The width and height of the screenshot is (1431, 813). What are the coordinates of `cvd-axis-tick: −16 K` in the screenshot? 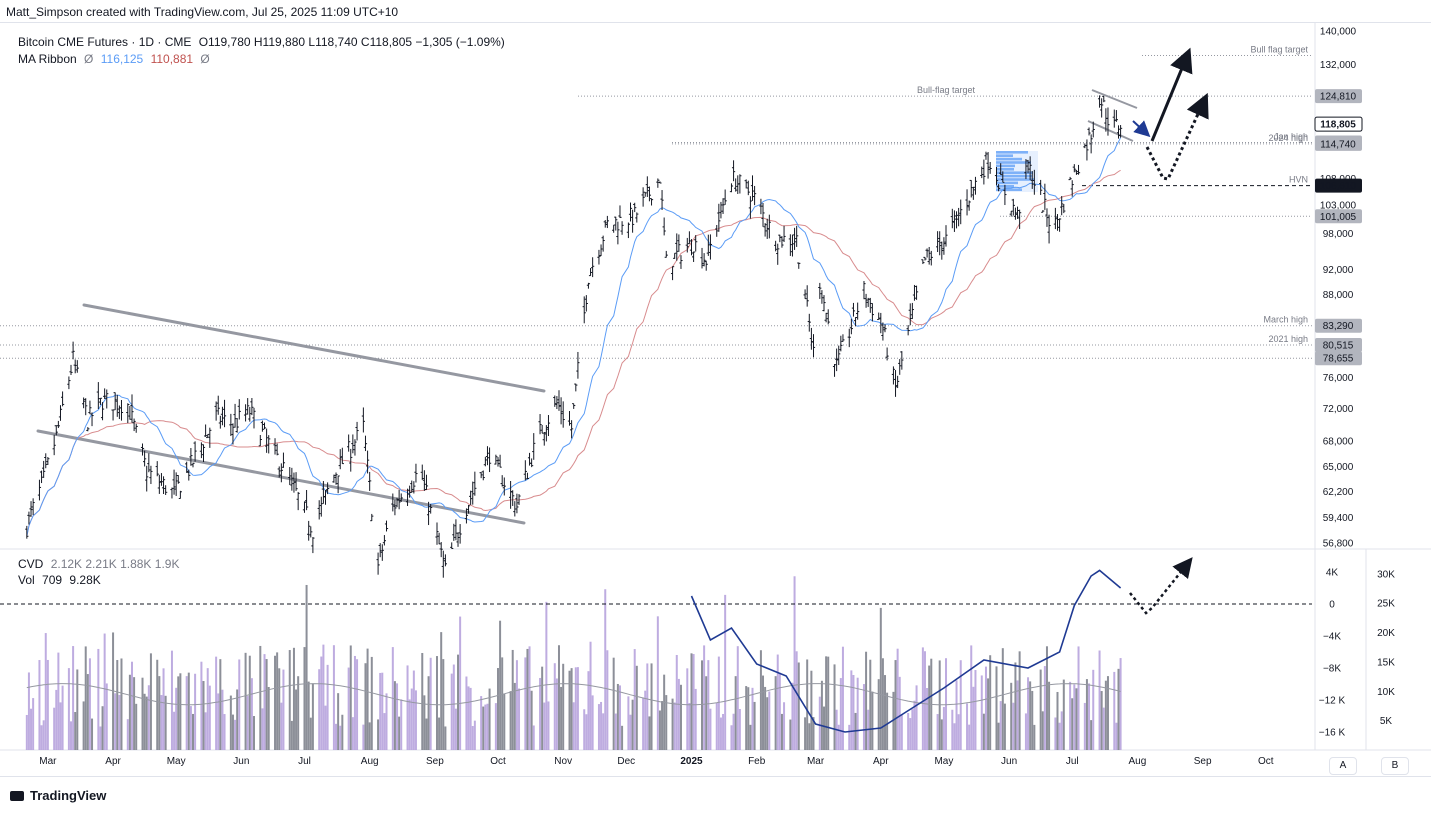 It's located at (1332, 733).